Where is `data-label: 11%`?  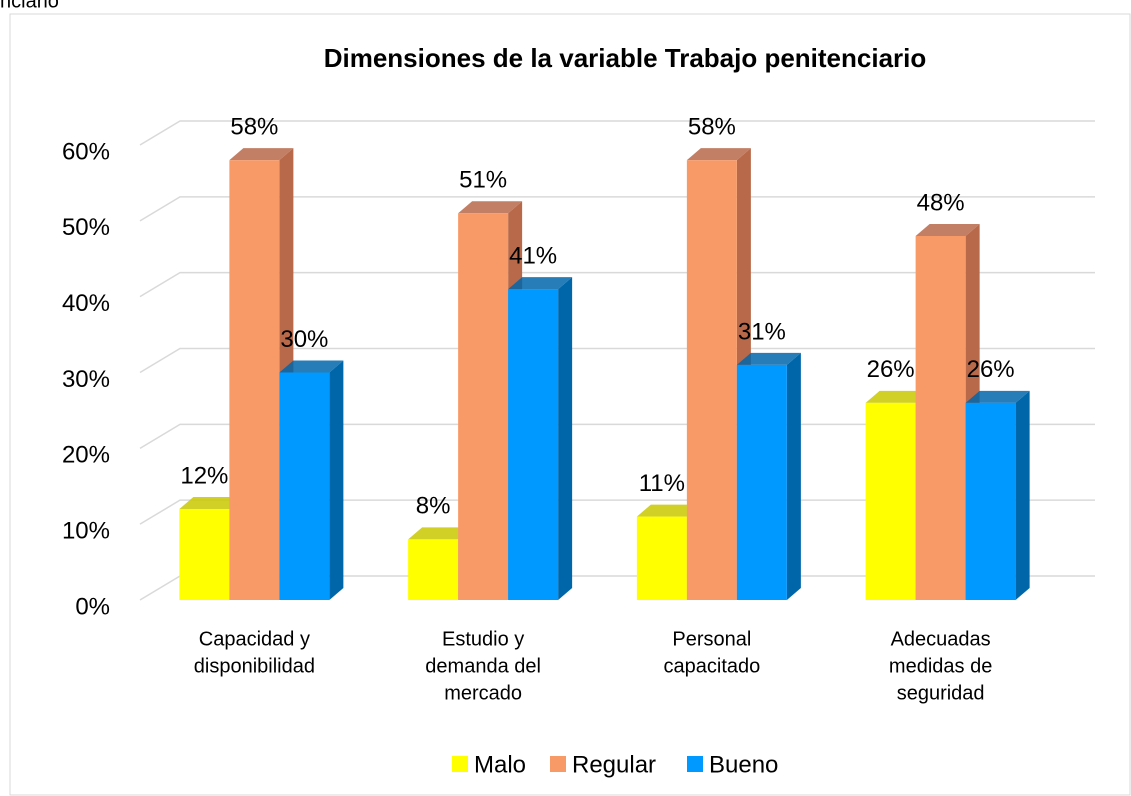
data-label: 11% is located at coordinates (662, 483).